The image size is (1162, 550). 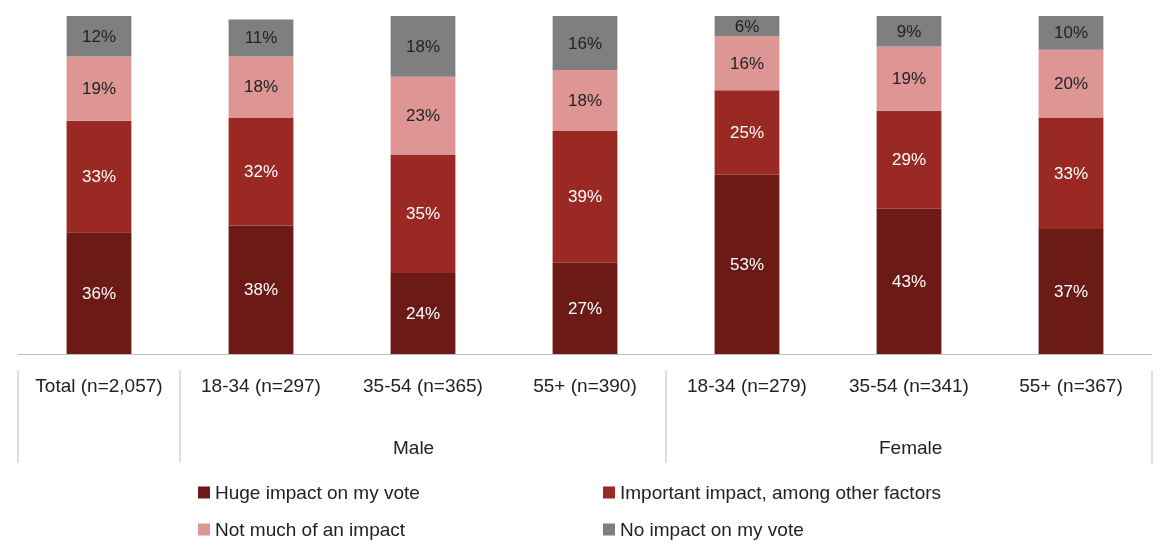 I want to click on data-label: 39%, so click(x=585, y=197).